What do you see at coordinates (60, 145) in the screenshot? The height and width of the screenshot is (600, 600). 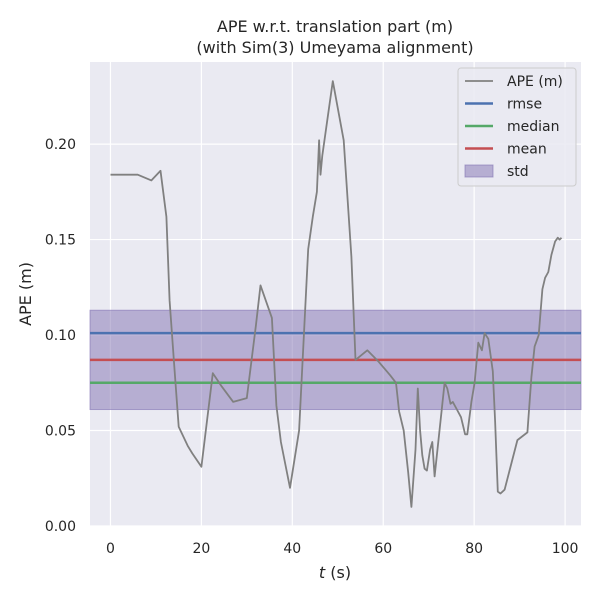 I see `y-tick-label: 0.20` at bounding box center [60, 145].